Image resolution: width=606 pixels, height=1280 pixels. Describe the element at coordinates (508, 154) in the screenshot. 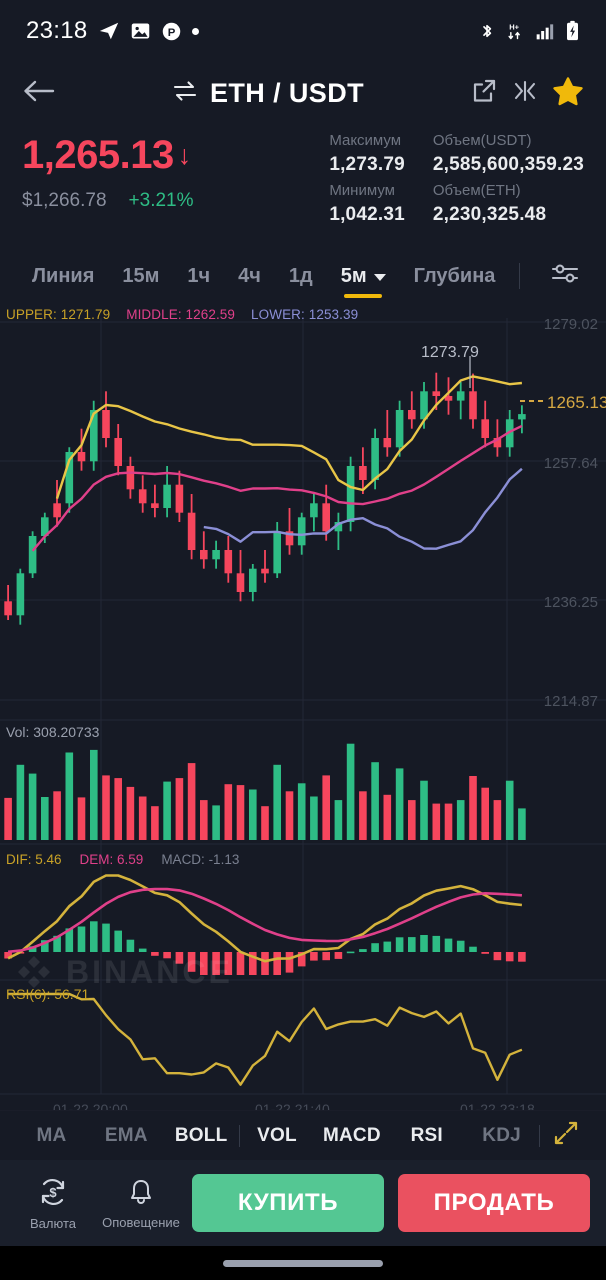

I see `stat-volume-usdt: Объем(USDT) 2,585,600,359.23` at that location.